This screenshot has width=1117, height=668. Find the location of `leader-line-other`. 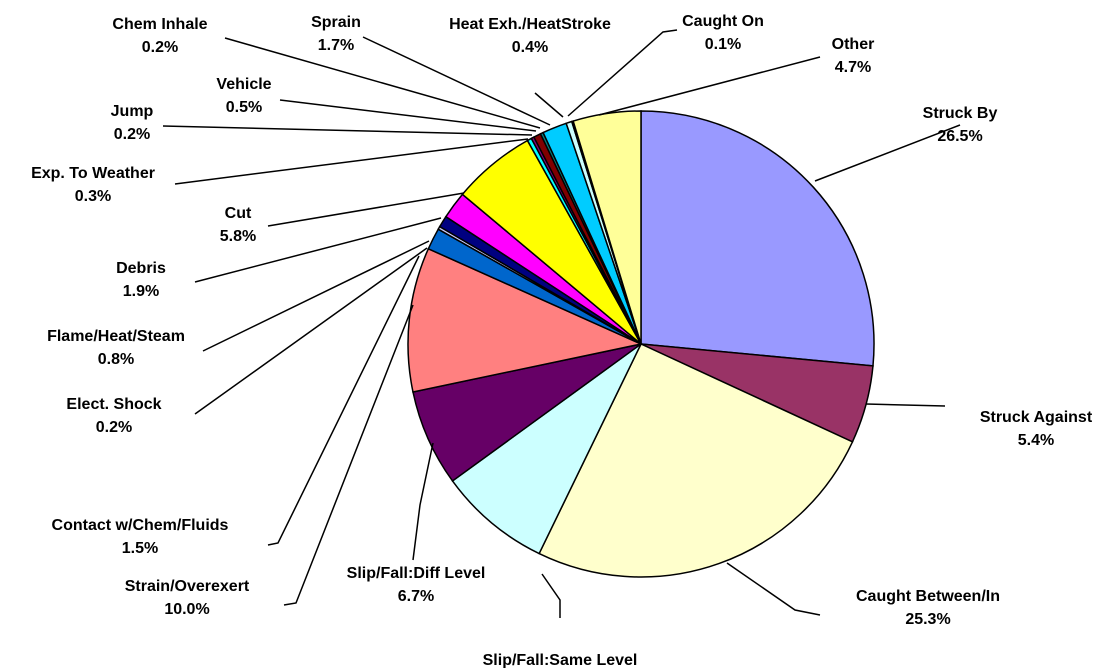

leader-line-other is located at coordinates (709, 86).